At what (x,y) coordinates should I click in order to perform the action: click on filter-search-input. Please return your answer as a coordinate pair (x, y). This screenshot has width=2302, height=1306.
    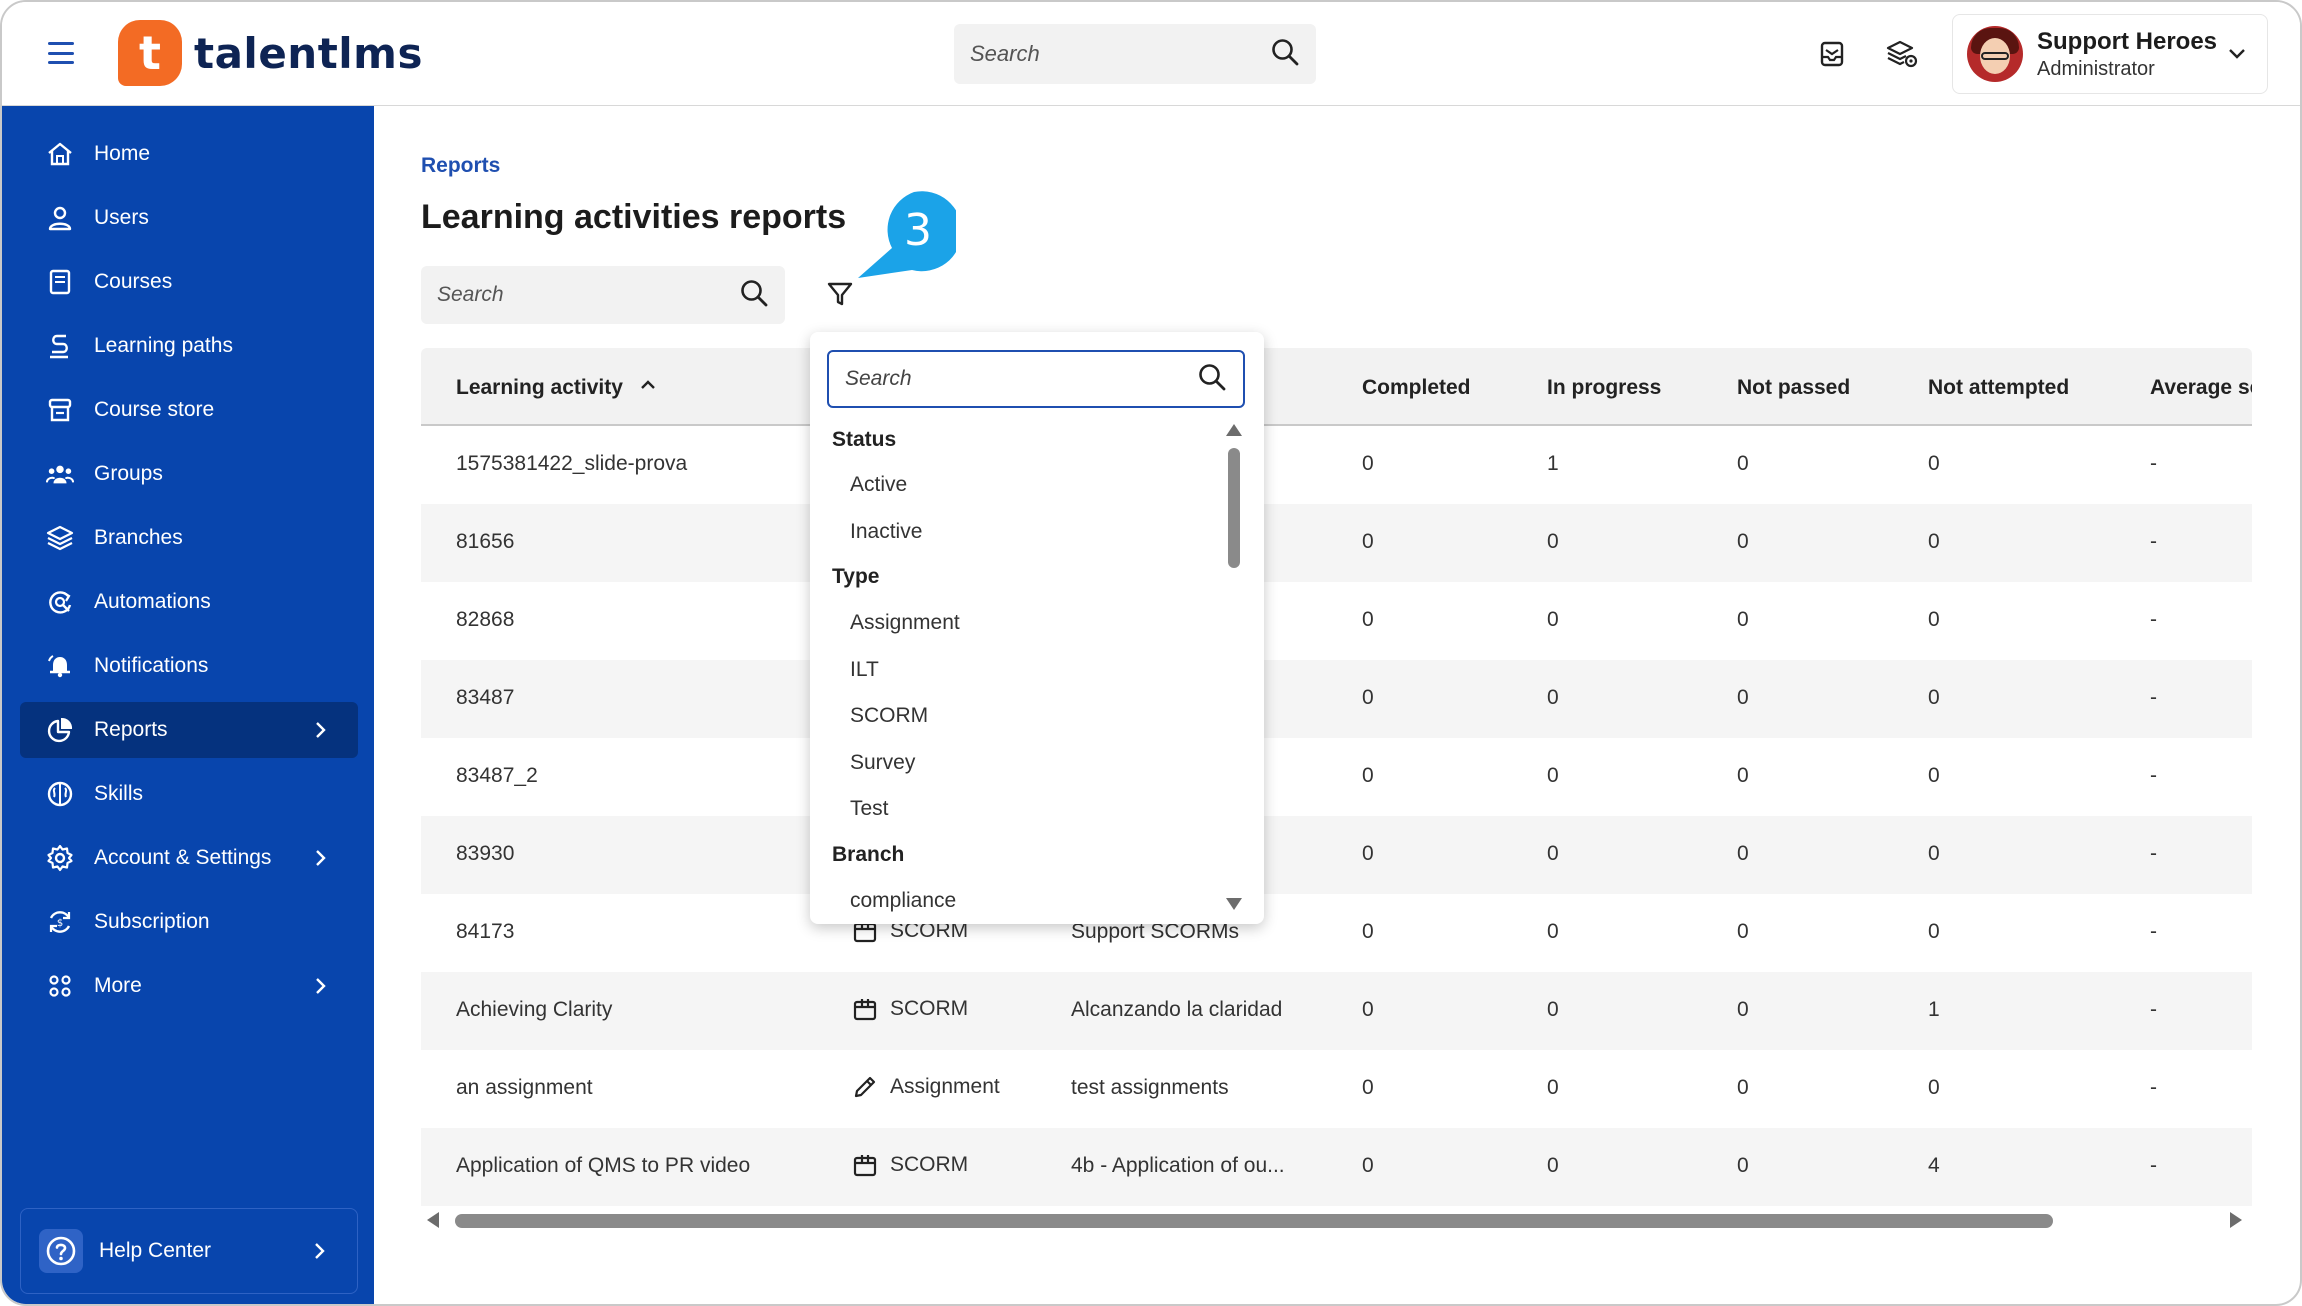
    Looking at the image, I should click on (1021, 379).